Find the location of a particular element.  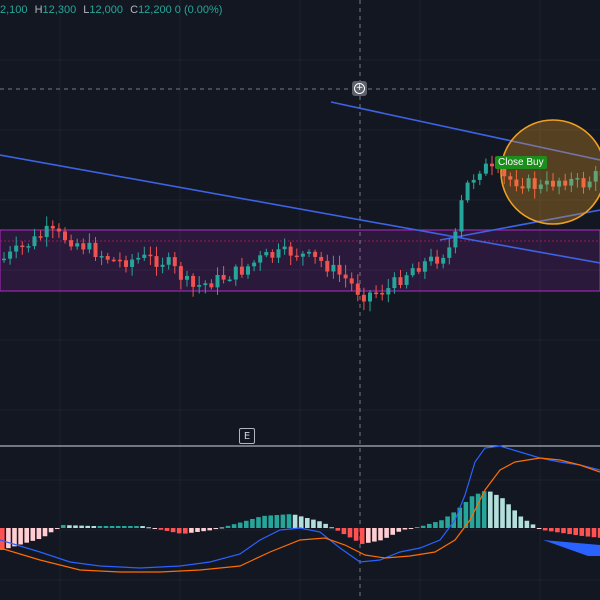

range-box is located at coordinates (300, 260).